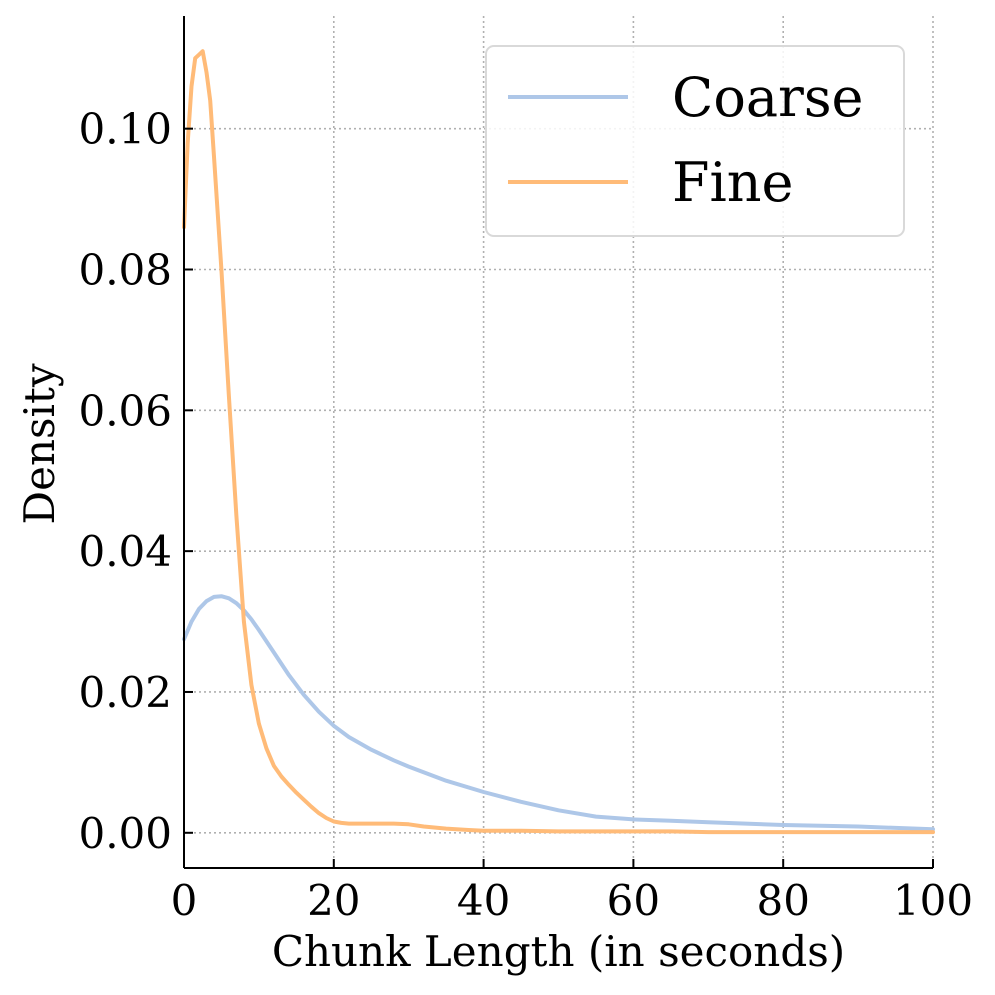 This screenshot has width=995, height=995. Describe the element at coordinates (782, 900) in the screenshot. I see `x-tick-label-4: 80` at that location.